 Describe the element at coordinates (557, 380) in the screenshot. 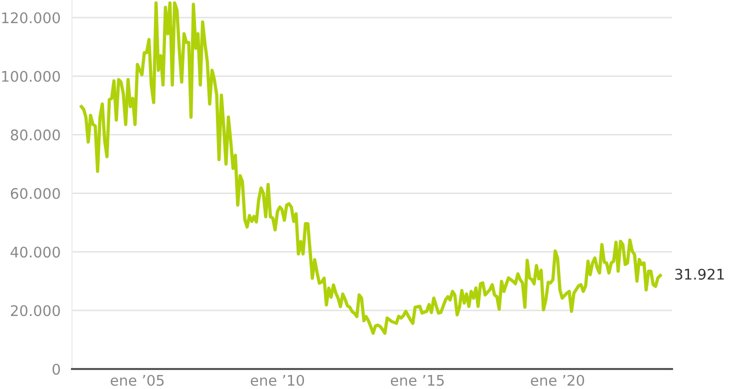

I see `x-tick-label: ene ’20` at that location.